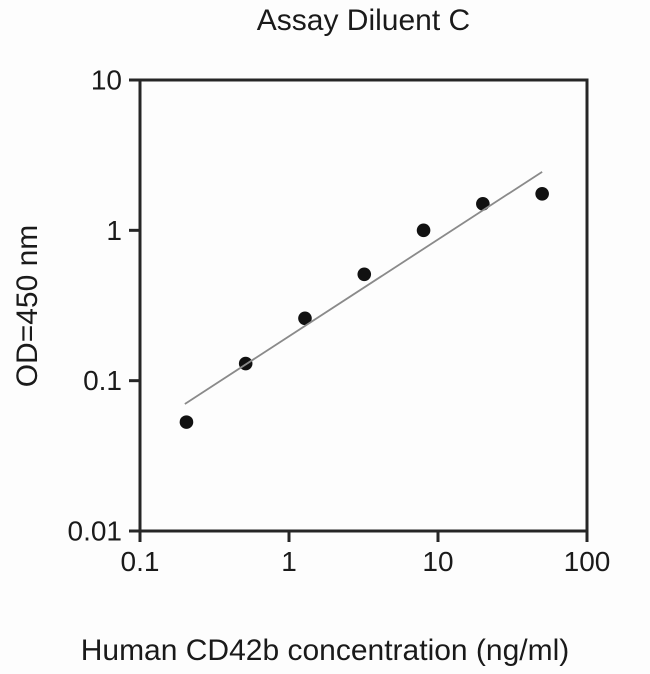 The height and width of the screenshot is (674, 650). What do you see at coordinates (587, 561) in the screenshot?
I see `x-tick-label: 100` at bounding box center [587, 561].